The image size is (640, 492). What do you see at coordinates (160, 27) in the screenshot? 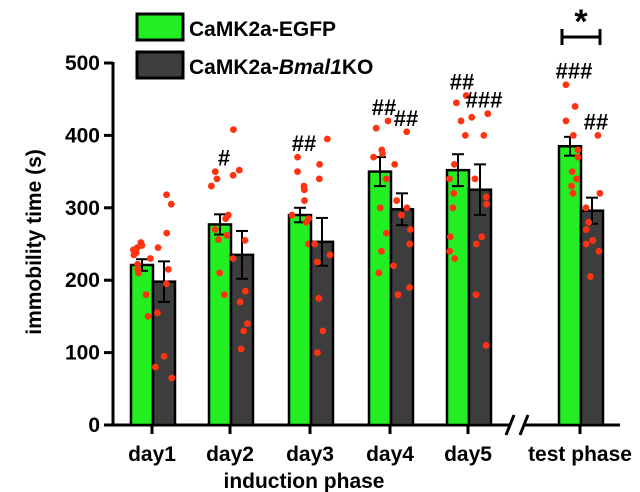
I see `legend-swatch-egfp` at bounding box center [160, 27].